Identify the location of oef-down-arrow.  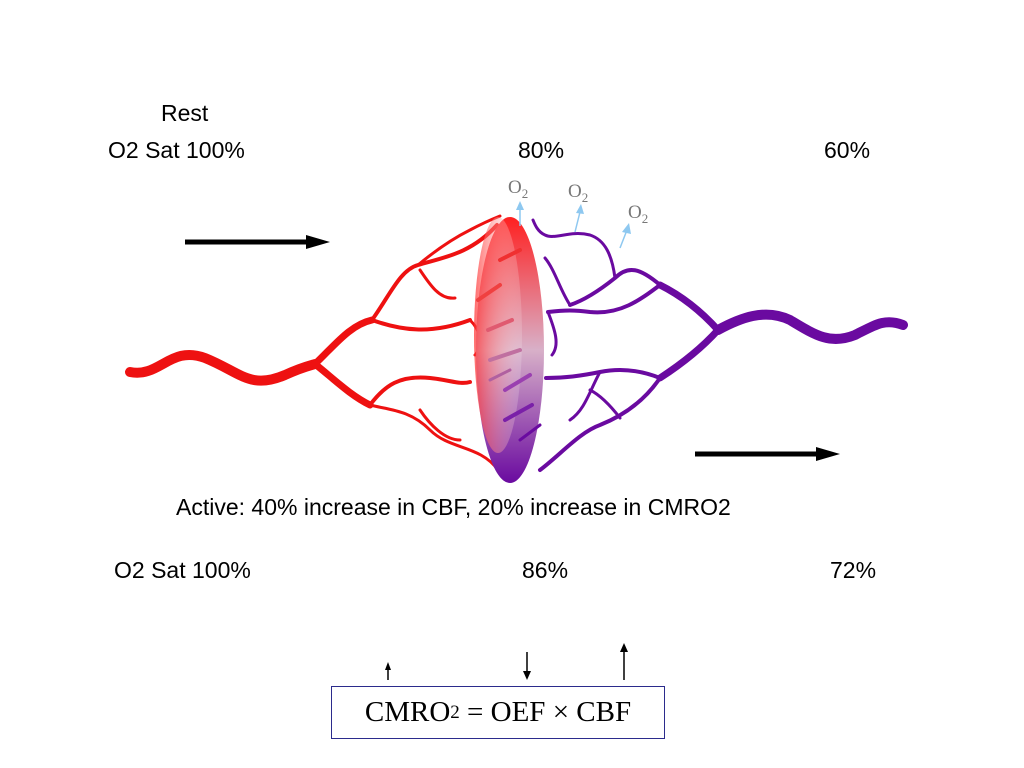
(527, 666).